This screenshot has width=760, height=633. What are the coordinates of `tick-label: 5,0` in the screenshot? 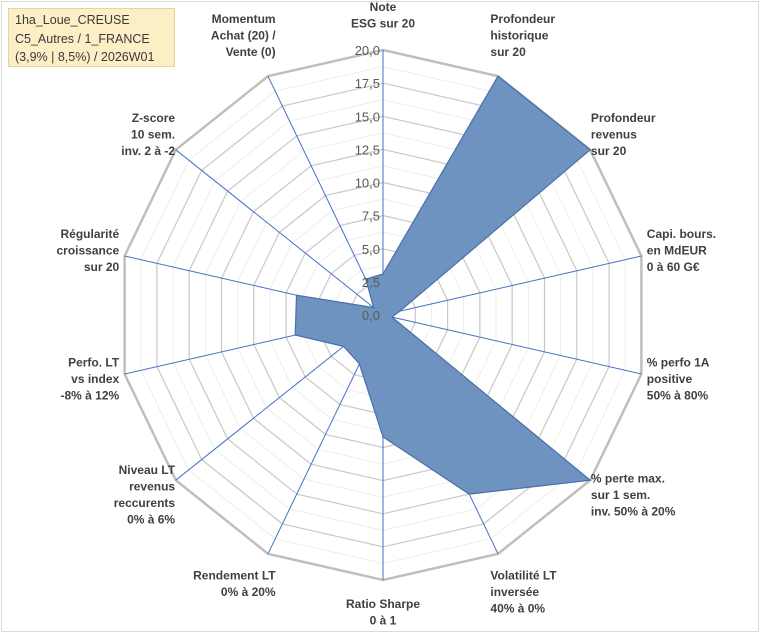 It's located at (371, 249).